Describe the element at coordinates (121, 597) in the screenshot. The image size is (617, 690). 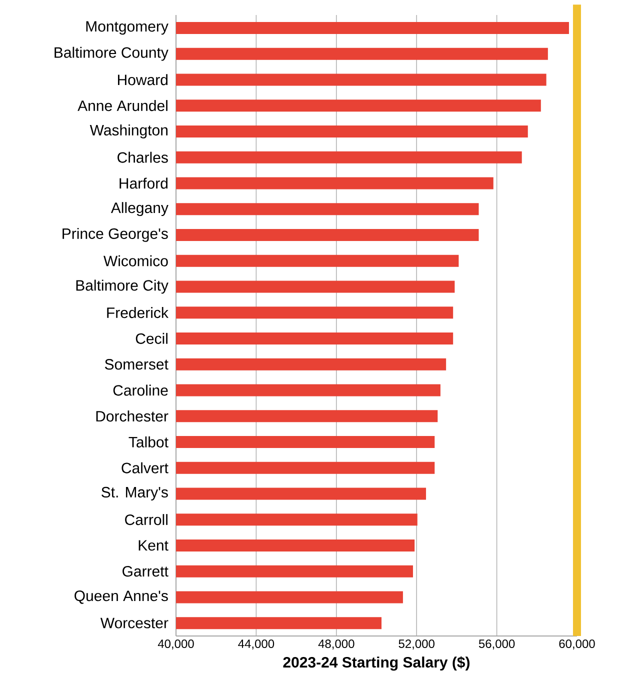
I see `y-tick-label: Queen Anne's` at that location.